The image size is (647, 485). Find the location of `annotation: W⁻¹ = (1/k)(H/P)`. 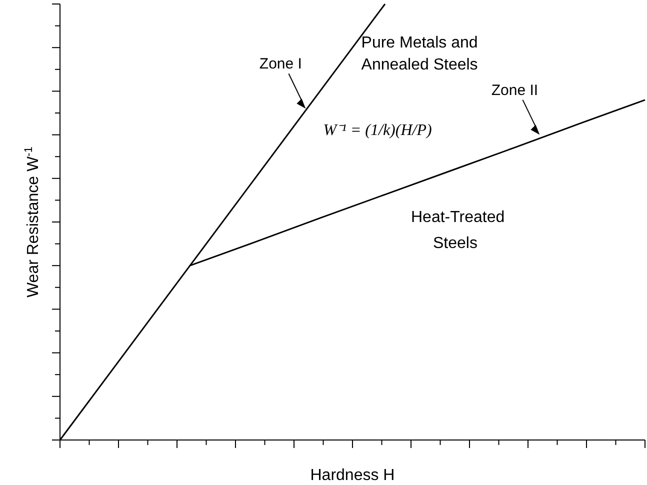

annotation: W⁻¹ = (1/k)(H/P) is located at coordinates (377, 130).